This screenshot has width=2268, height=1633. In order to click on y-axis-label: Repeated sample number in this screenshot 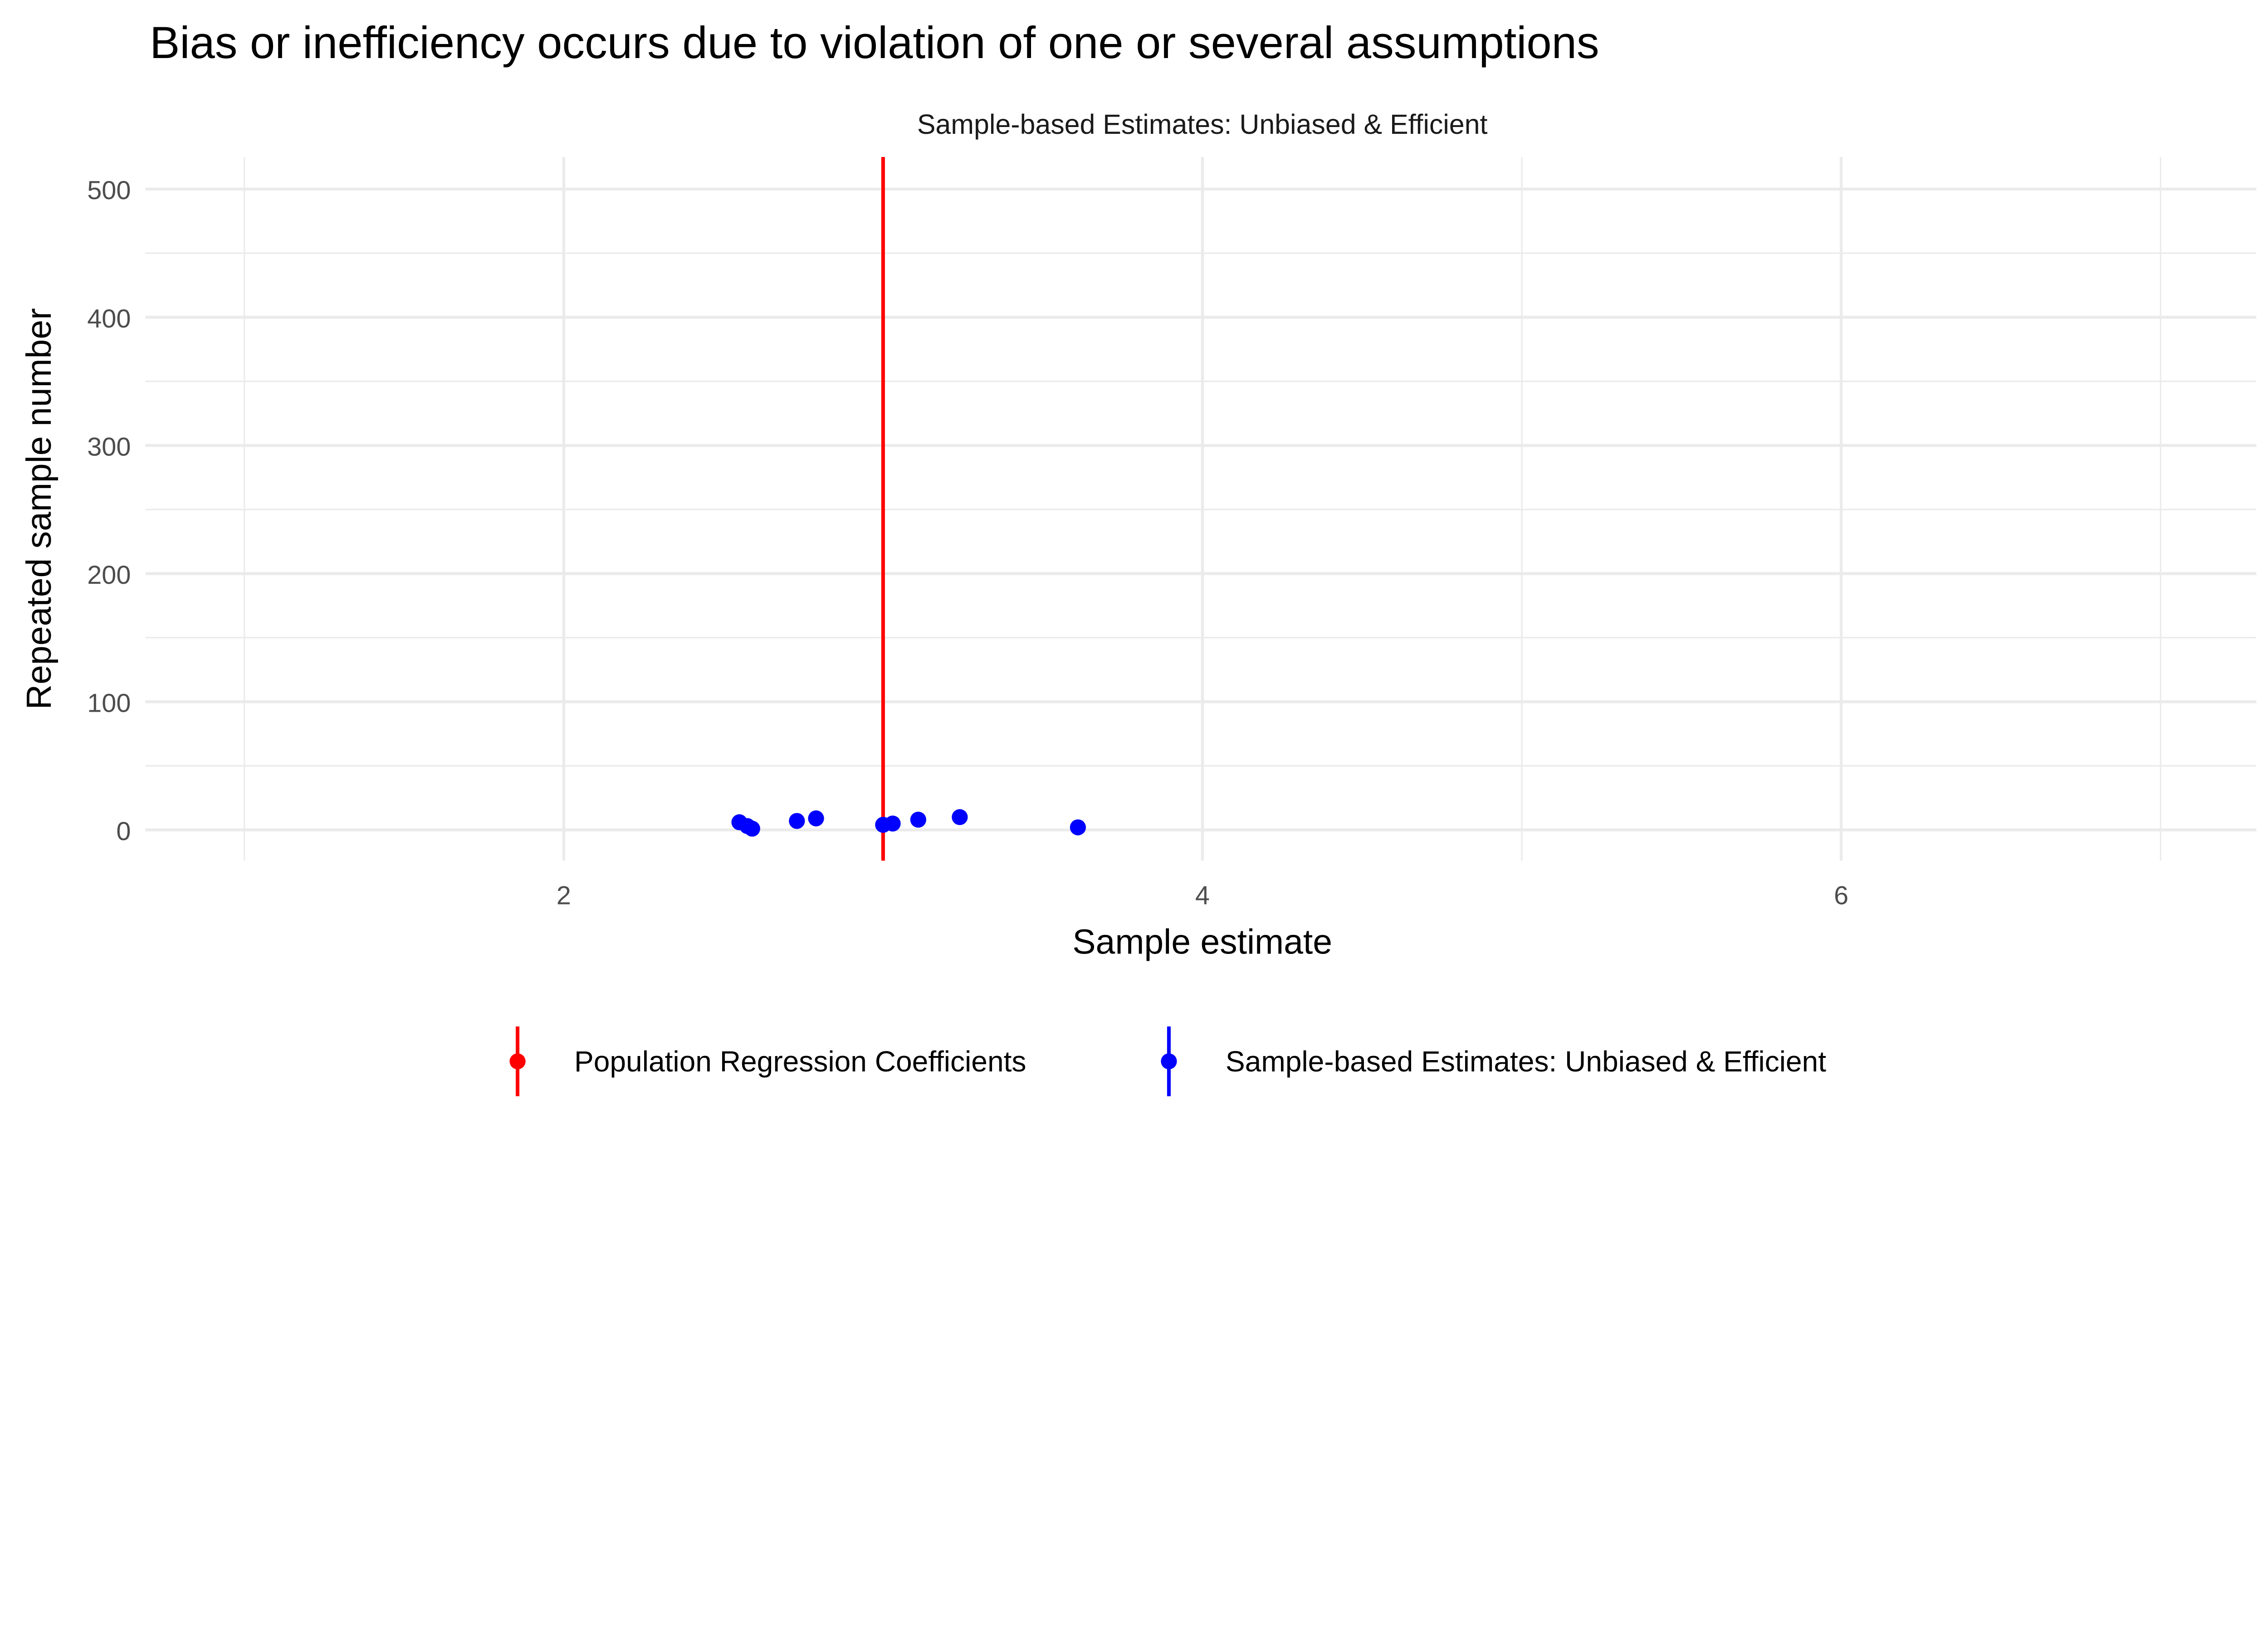, I will do `click(39, 508)`.